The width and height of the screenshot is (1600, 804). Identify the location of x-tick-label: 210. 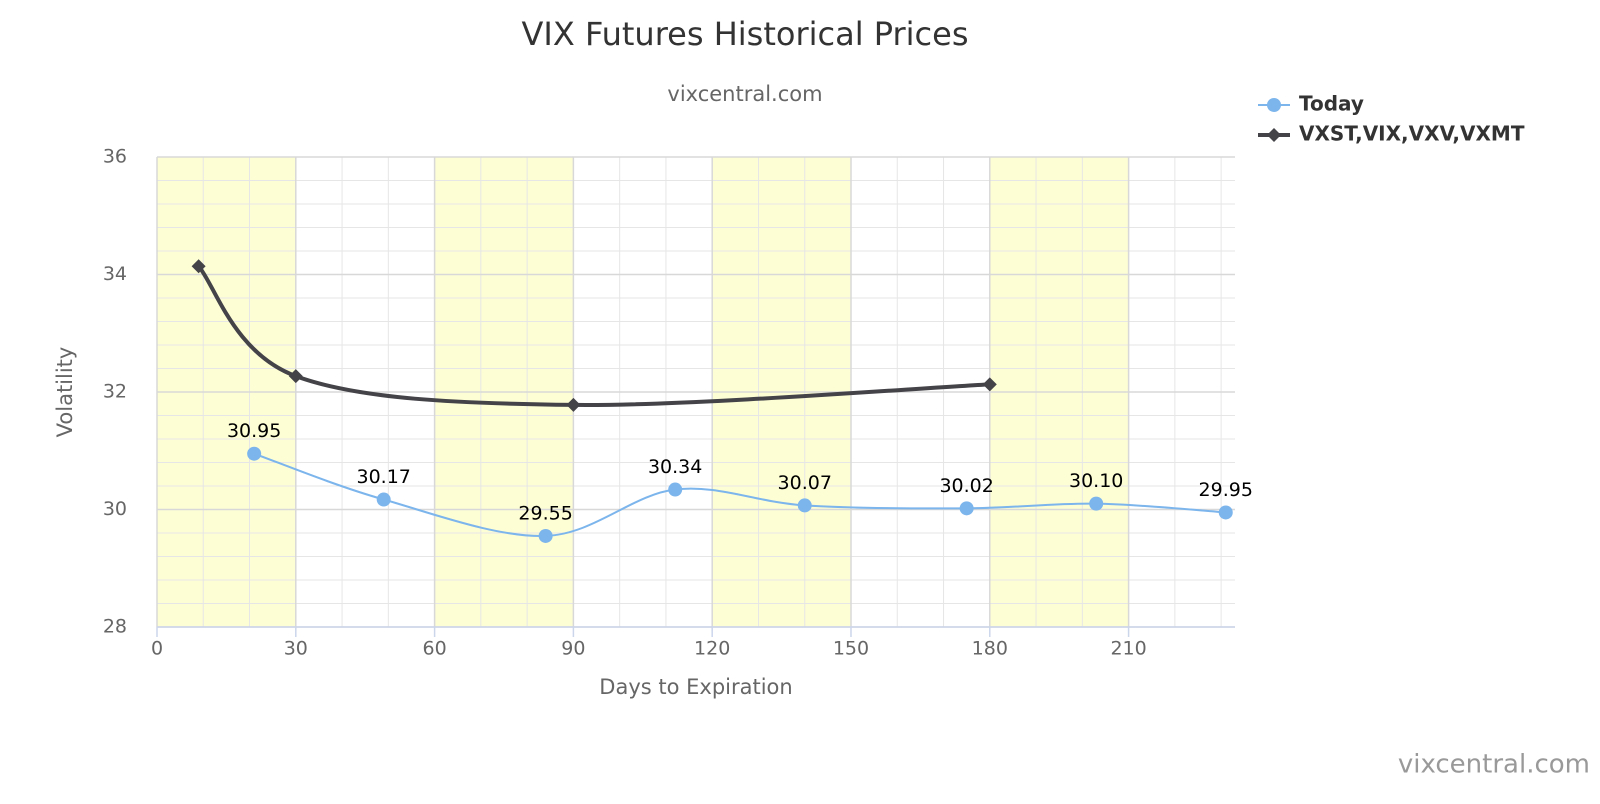
(1128, 649).